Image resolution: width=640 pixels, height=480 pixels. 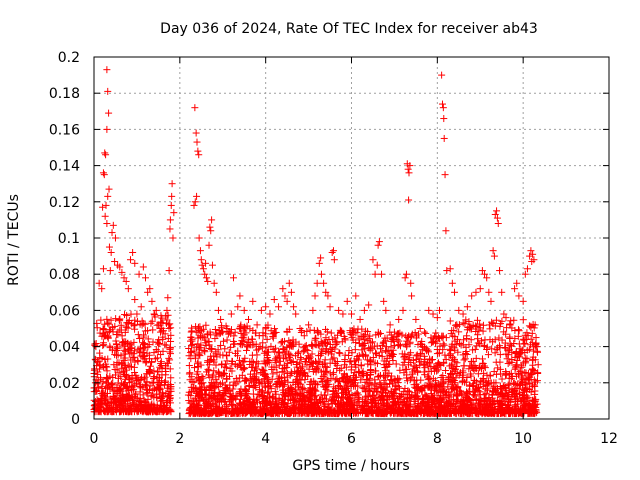 I want to click on y-tick-label: 0.1, so click(x=69, y=239).